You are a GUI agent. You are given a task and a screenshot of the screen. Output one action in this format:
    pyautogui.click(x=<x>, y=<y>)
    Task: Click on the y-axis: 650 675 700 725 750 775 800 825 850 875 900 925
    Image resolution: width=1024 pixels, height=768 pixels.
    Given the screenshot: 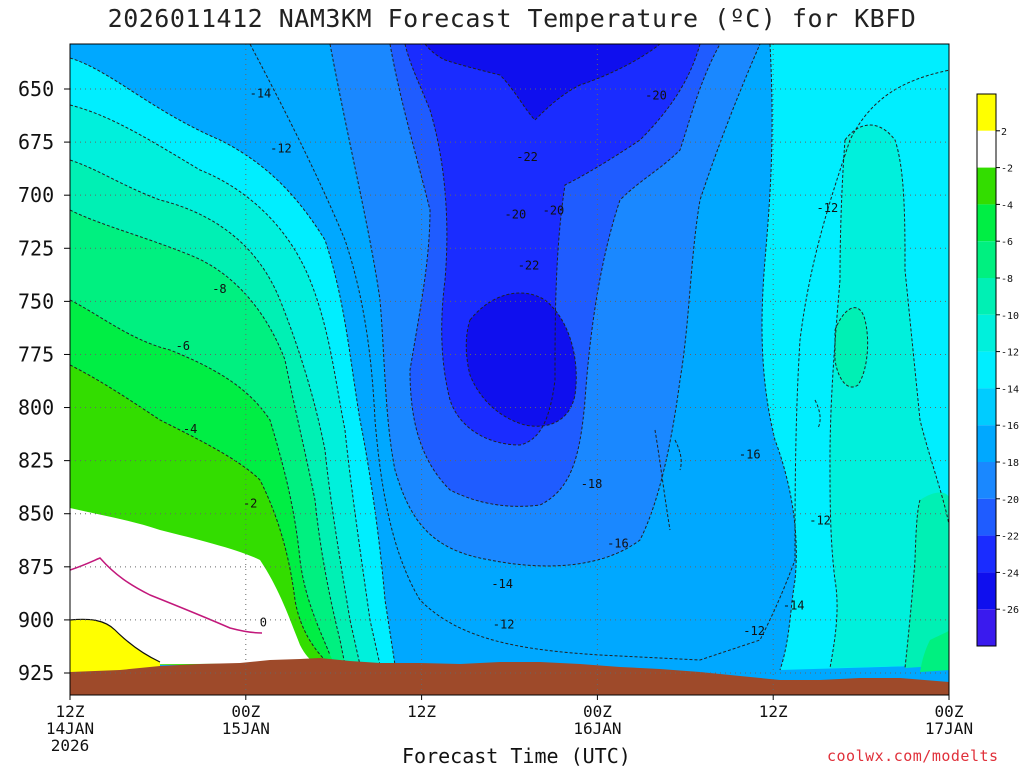 What is the action you would take?
    pyautogui.click(x=44, y=381)
    